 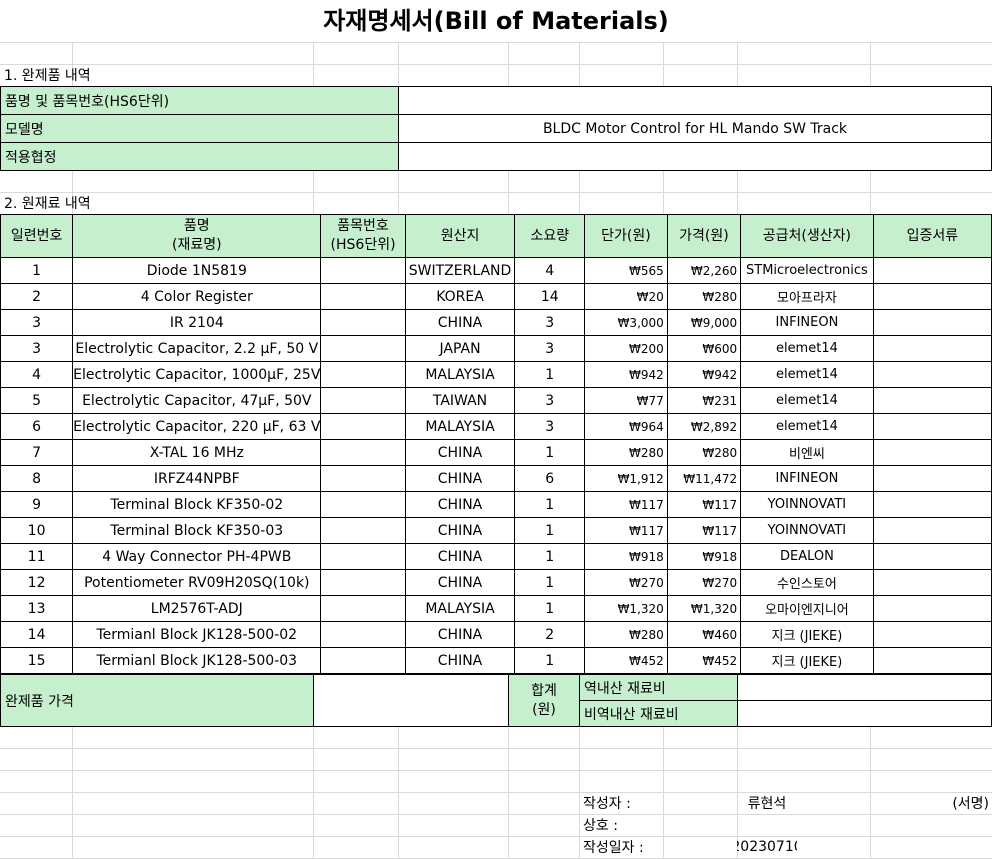 What do you see at coordinates (37, 504) in the screenshot?
I see `cell-no: 9` at bounding box center [37, 504].